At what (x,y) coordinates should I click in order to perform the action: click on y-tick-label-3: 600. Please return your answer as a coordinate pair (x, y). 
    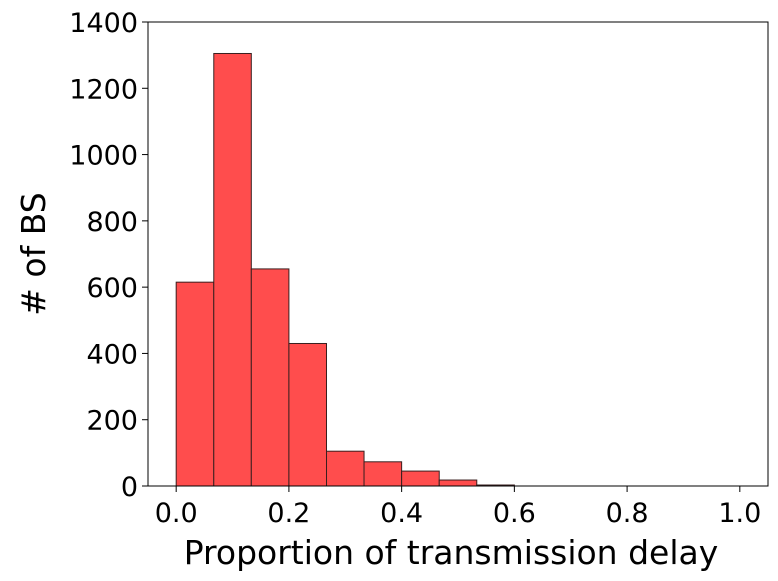
    Looking at the image, I should click on (112, 288).